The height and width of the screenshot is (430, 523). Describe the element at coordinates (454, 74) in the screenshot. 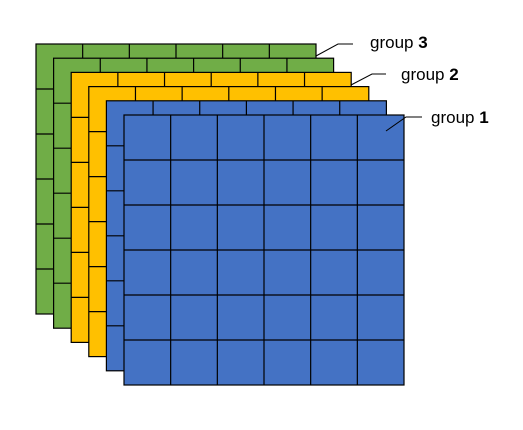

I see `label-group-2-number: 2` at that location.